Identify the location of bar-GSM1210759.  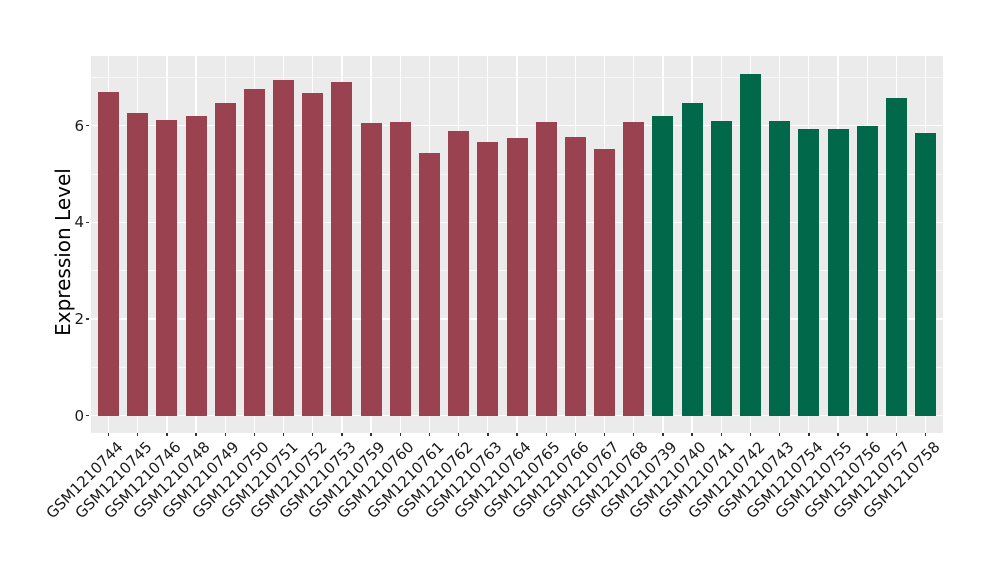
(371, 269).